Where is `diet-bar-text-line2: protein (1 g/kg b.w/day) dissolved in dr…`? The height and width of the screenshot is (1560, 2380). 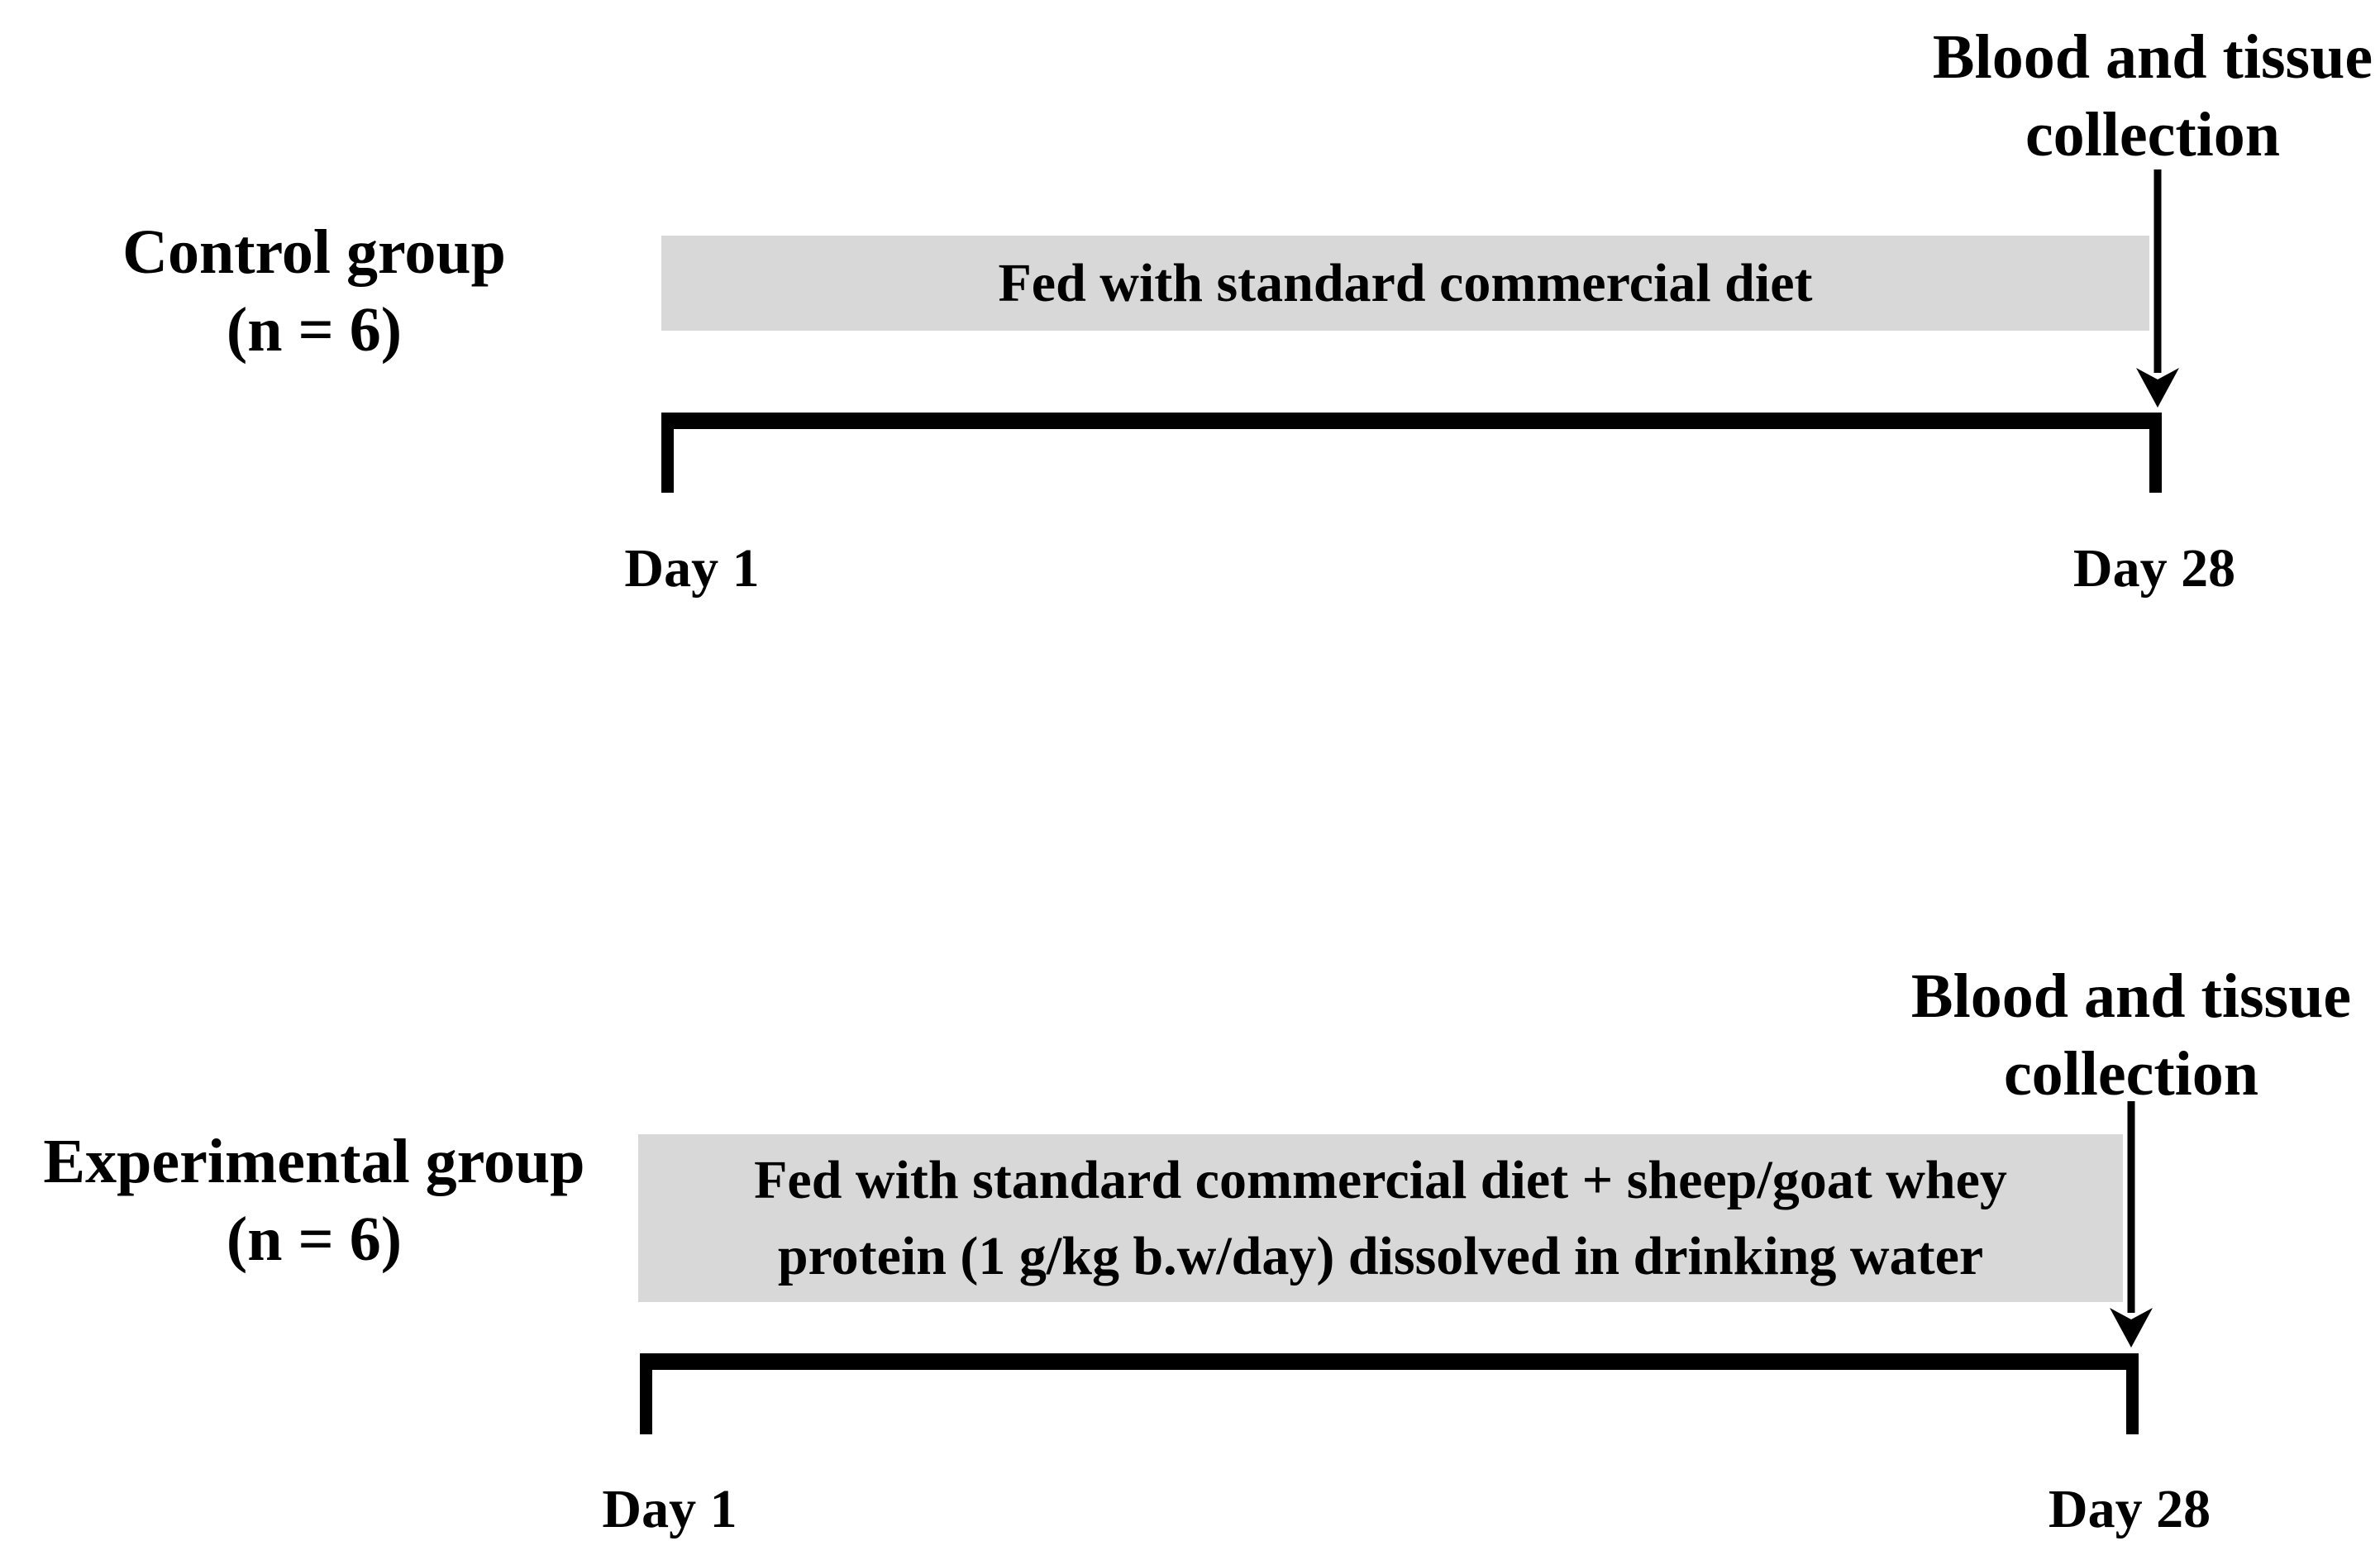 diet-bar-text-line2: protein (1 g/kg b.w/day) dissolved in dr… is located at coordinates (1380, 1255).